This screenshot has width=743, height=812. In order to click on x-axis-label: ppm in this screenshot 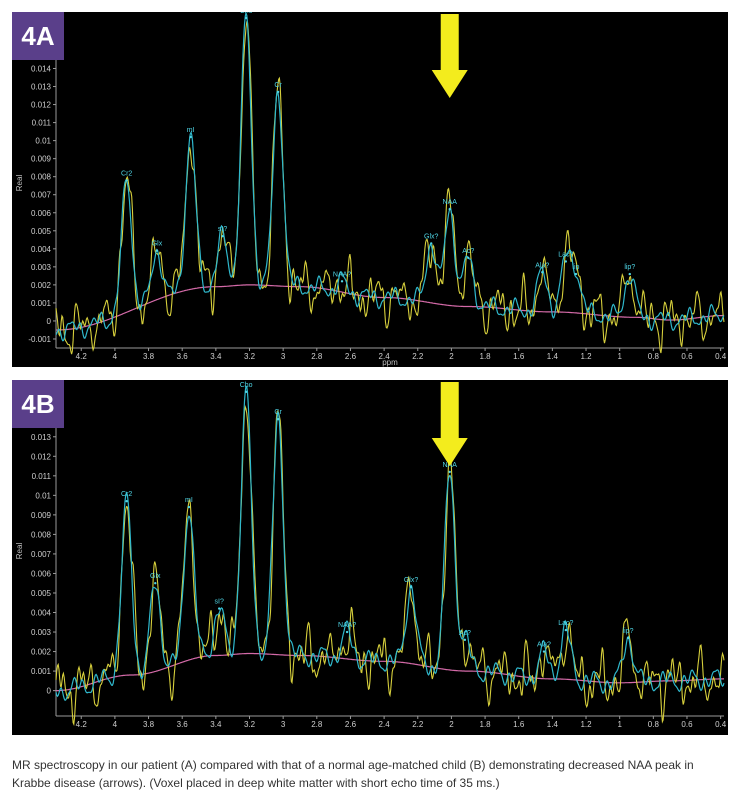, I will do `click(390, 362)`.